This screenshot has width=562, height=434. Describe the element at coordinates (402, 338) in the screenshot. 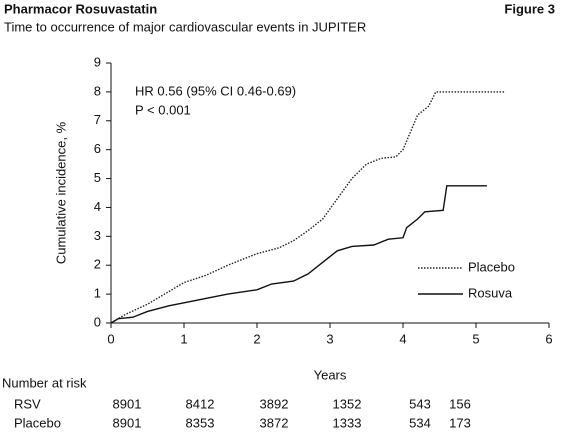

I see `x-tick-label: 4` at that location.